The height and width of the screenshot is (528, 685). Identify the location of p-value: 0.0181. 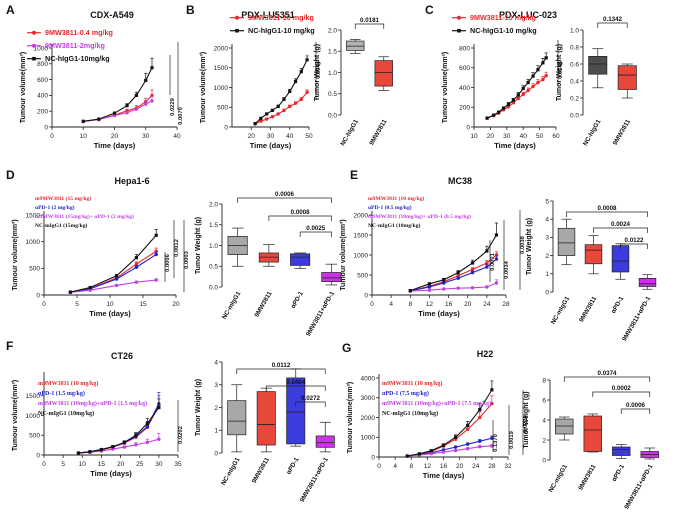
(369, 20).